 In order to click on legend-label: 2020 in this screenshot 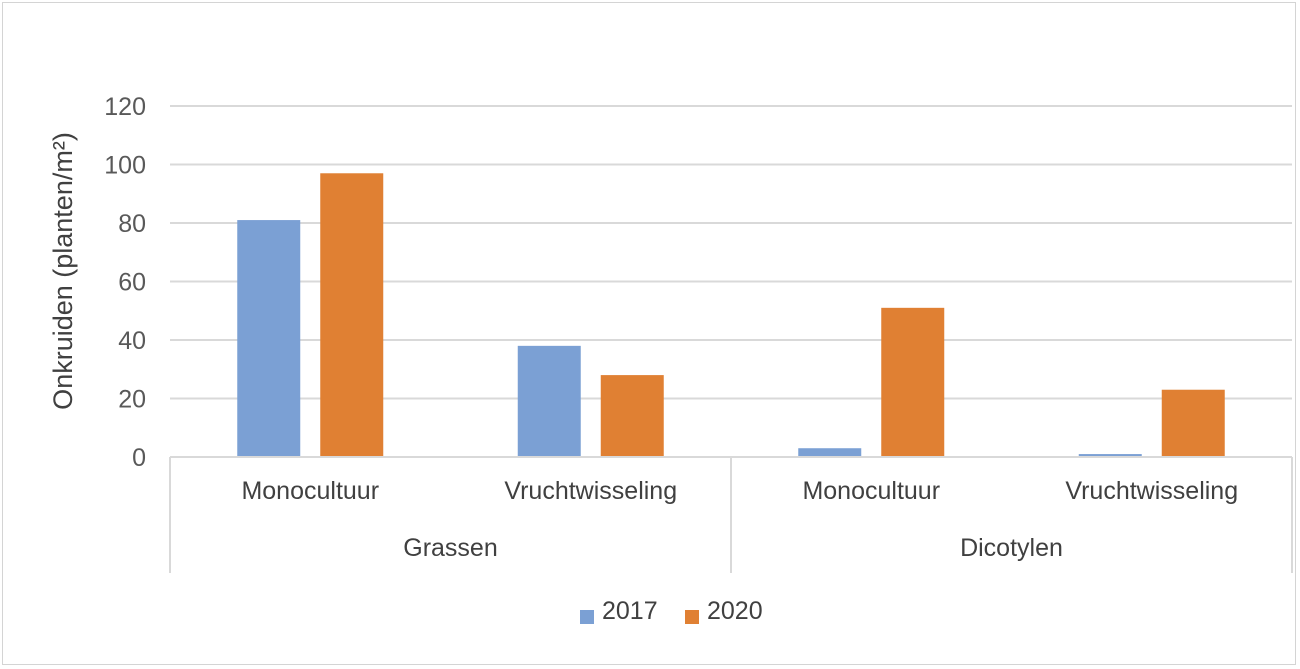, I will do `click(735, 611)`.